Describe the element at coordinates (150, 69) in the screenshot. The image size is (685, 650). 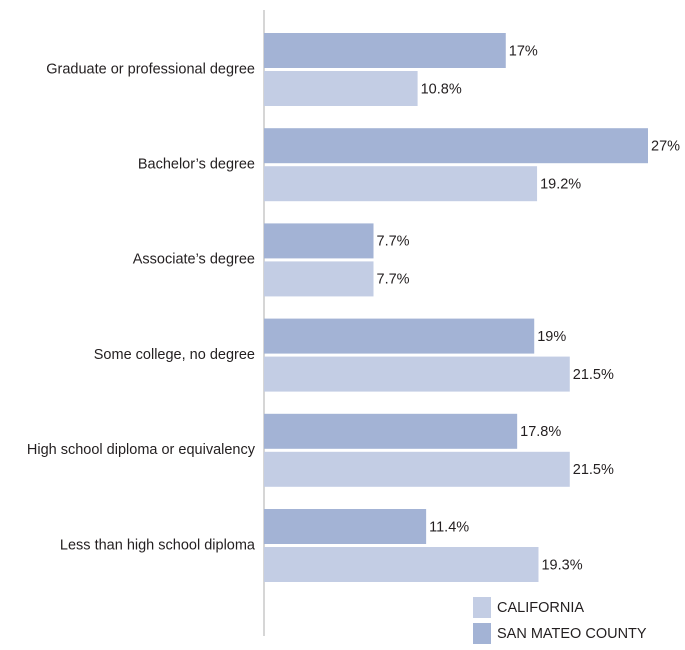
I see `category-label: Graduate or professional degree` at that location.